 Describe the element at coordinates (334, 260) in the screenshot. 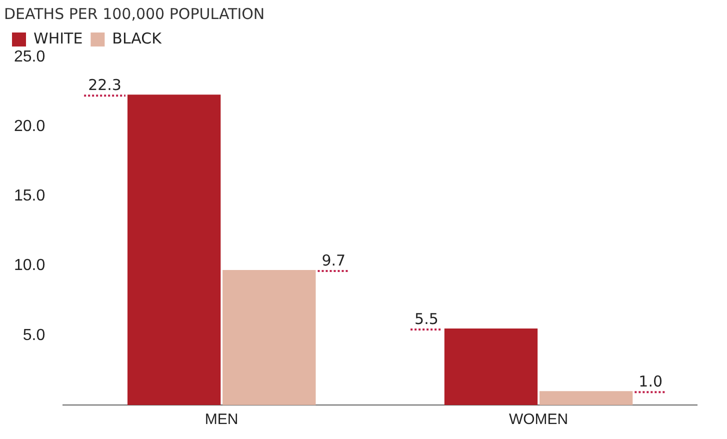

I see `data-label: 9.7` at that location.